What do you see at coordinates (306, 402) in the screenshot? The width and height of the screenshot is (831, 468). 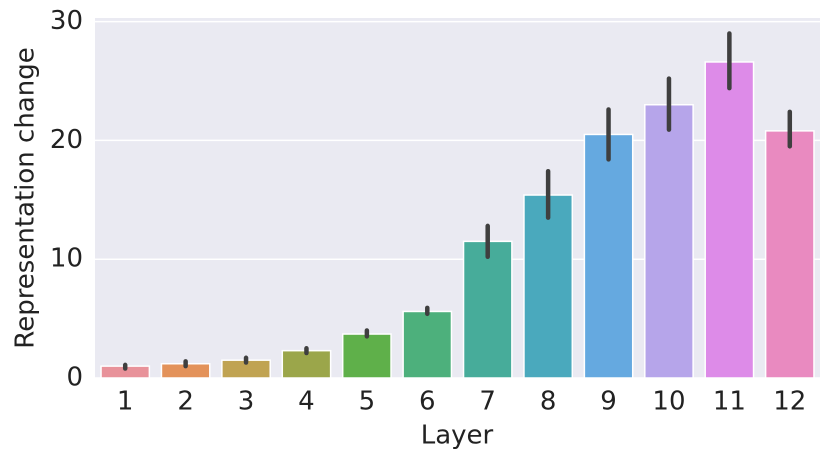 I see `x-tick-label: 4` at bounding box center [306, 402].